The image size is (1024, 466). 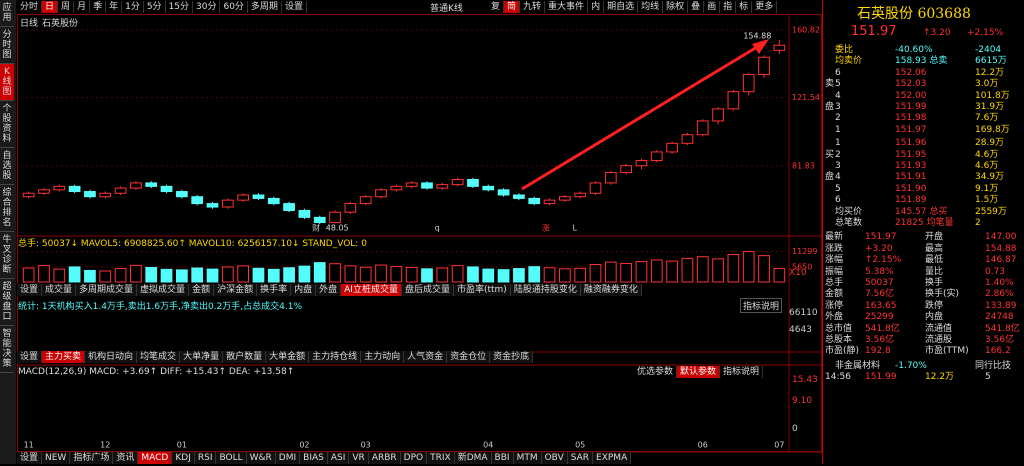 What do you see at coordinates (202, 357) in the screenshot?
I see `tab: 大单净量` at bounding box center [202, 357].